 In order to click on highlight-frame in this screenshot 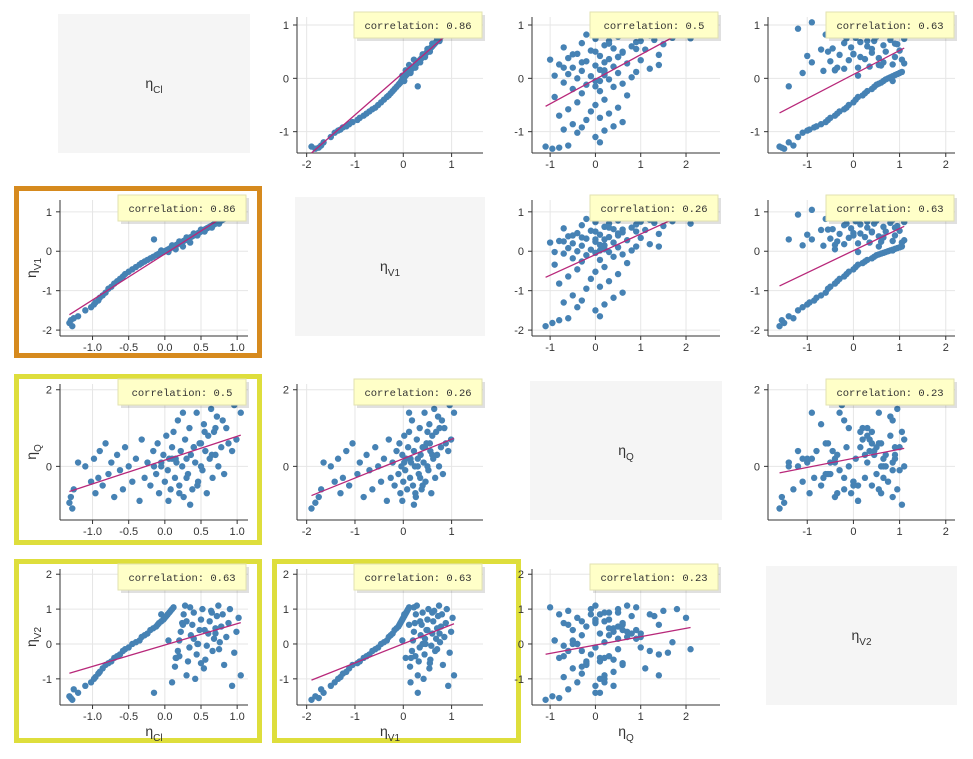, I will do `click(396, 651)`.